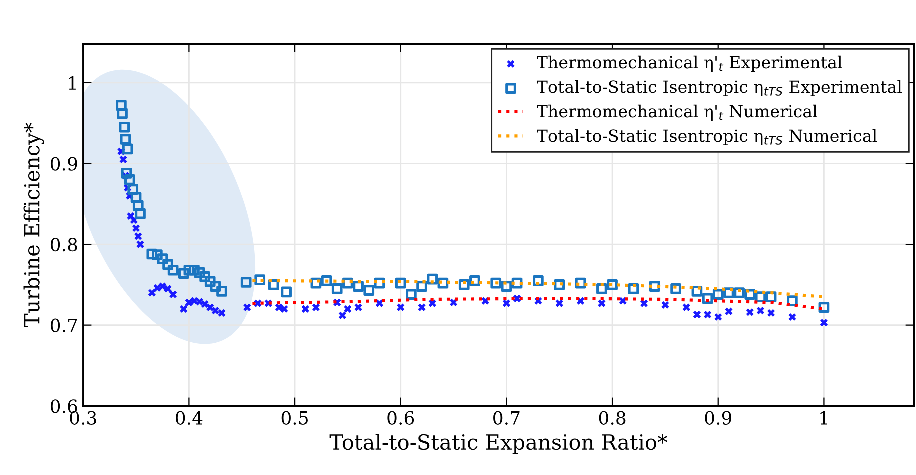 This screenshot has height=475, width=916. What do you see at coordinates (64, 325) in the screenshot?
I see `y-tick-label: 0.7` at bounding box center [64, 325].